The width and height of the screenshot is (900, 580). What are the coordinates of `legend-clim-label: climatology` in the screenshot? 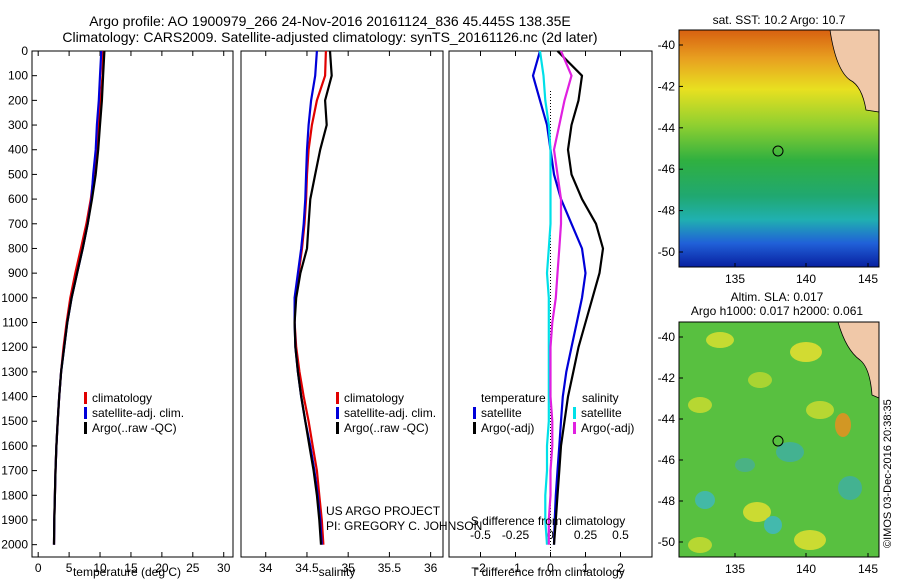 It's located at (122, 398).